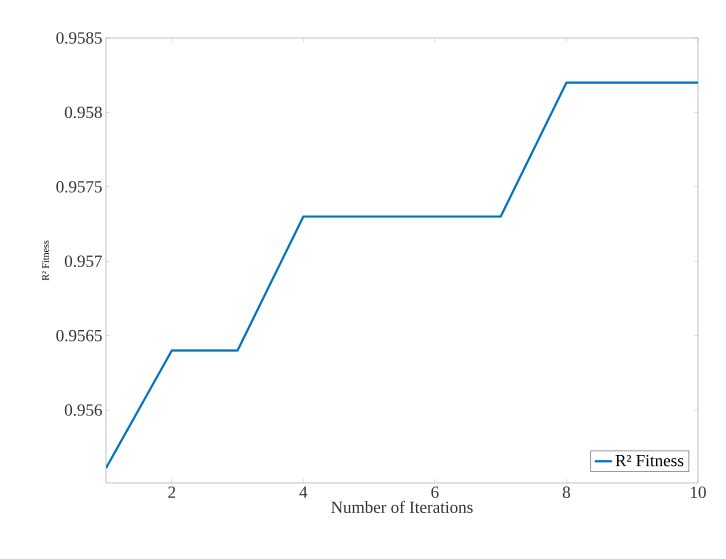  What do you see at coordinates (83, 261) in the screenshot?
I see `y-tick-label: 0.957` at bounding box center [83, 261].